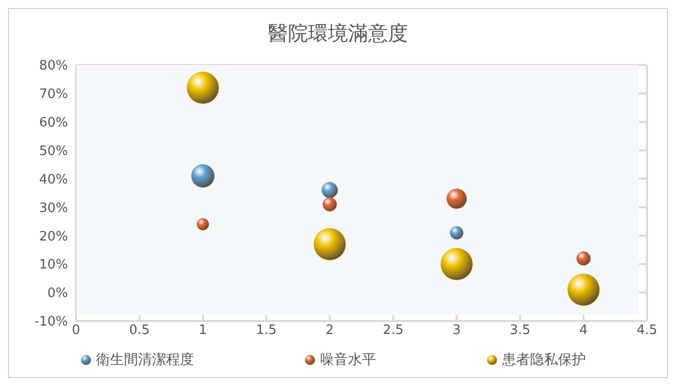 Image resolution: width=676 pixels, height=390 pixels. Describe the element at coordinates (53, 208) in the screenshot. I see `y-tick-label: 30%` at that location.